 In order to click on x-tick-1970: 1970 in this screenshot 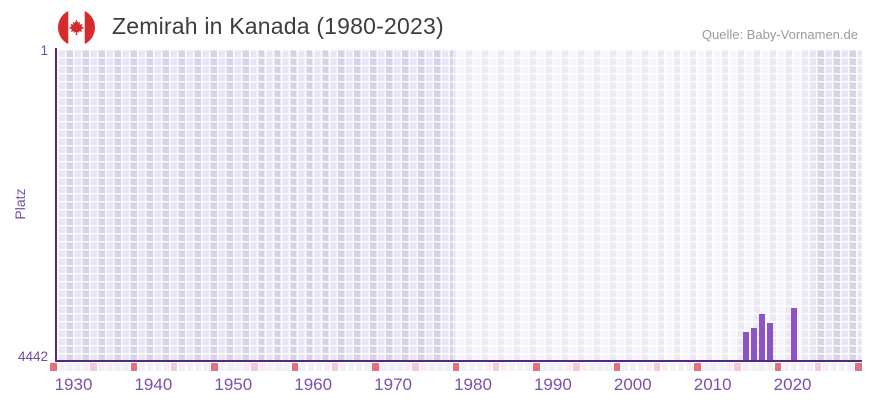, I will do `click(393, 384)`.